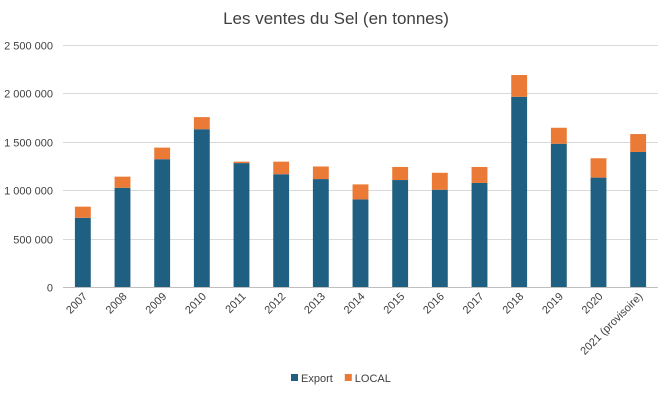 The height and width of the screenshot is (406, 672). I want to click on legend-label-local: LOCAL, so click(373, 379).